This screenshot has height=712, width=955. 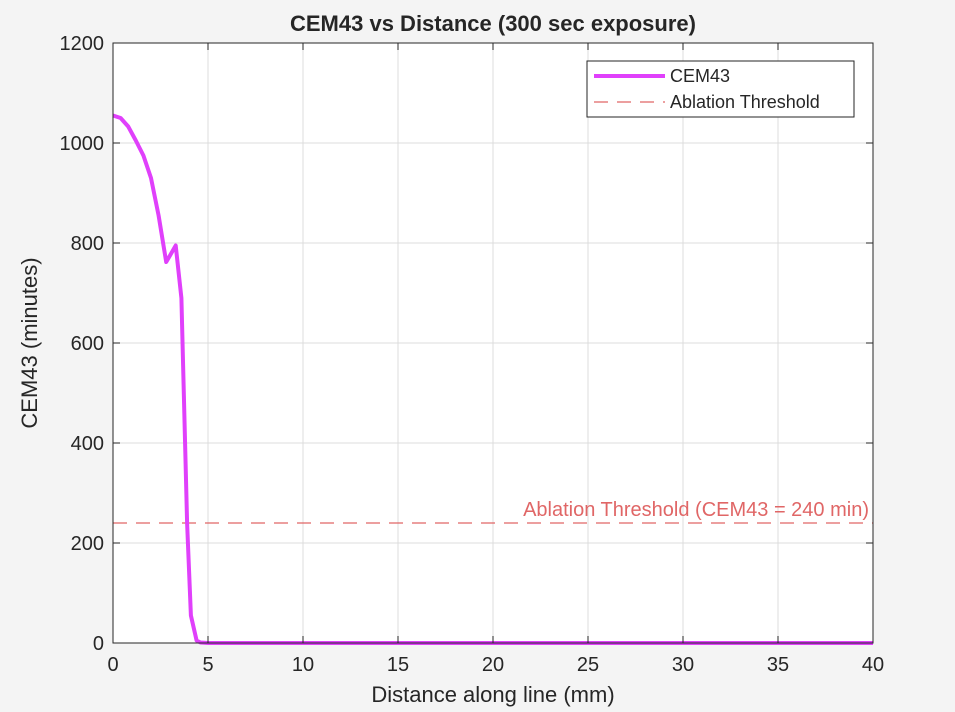 What do you see at coordinates (873, 665) in the screenshot?
I see `x-tick-label: 40` at bounding box center [873, 665].